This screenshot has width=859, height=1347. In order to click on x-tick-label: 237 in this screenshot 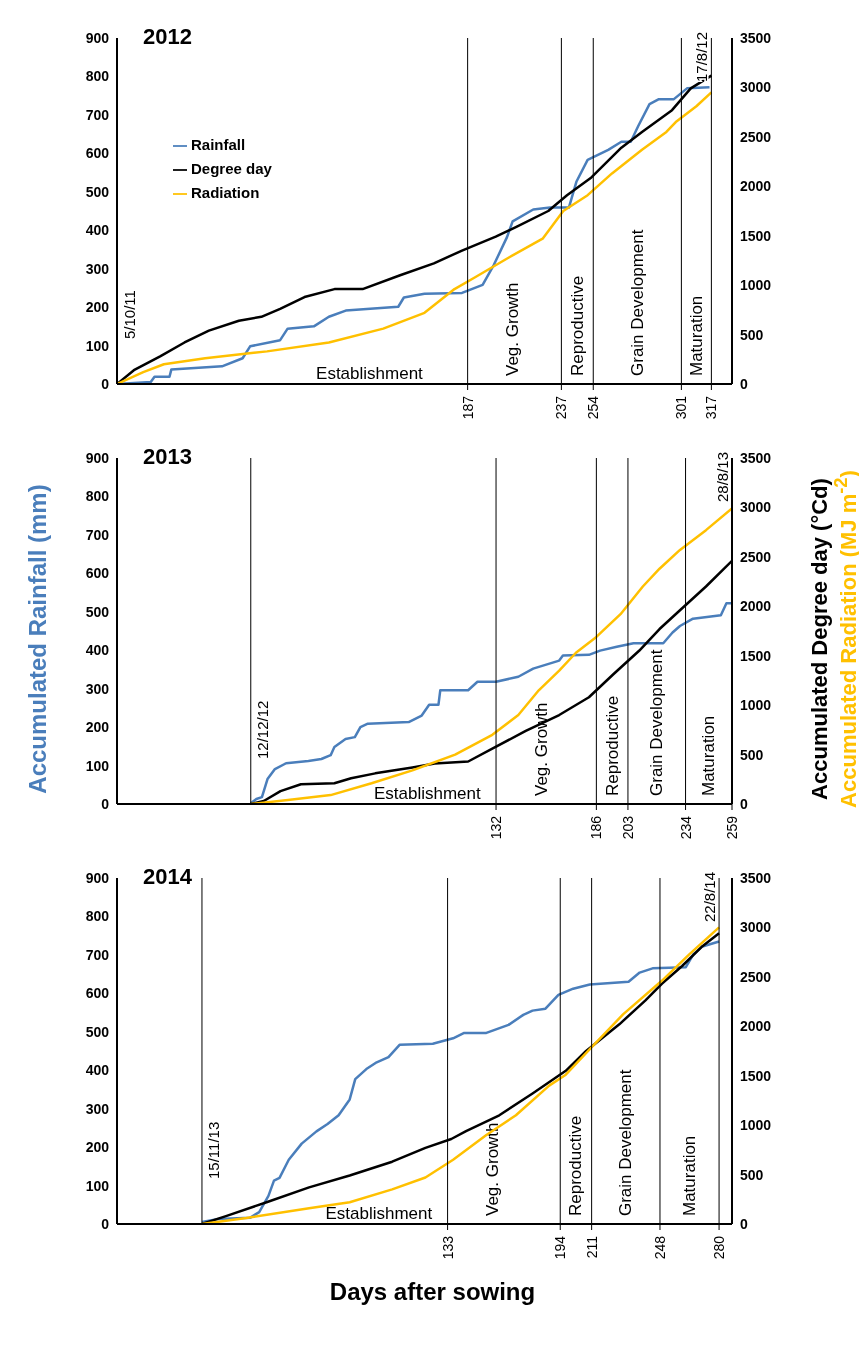, I will do `click(561, 407)`.